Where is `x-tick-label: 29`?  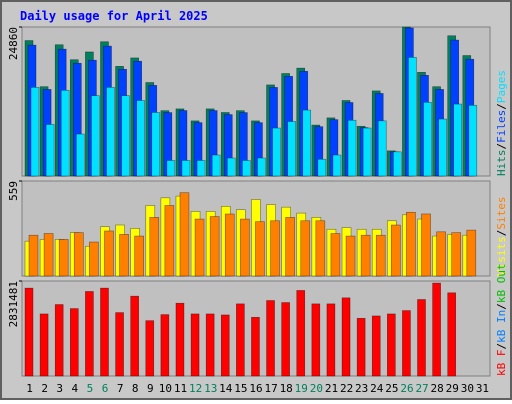
x-tick-label: 29 is located at coordinates (452, 388).